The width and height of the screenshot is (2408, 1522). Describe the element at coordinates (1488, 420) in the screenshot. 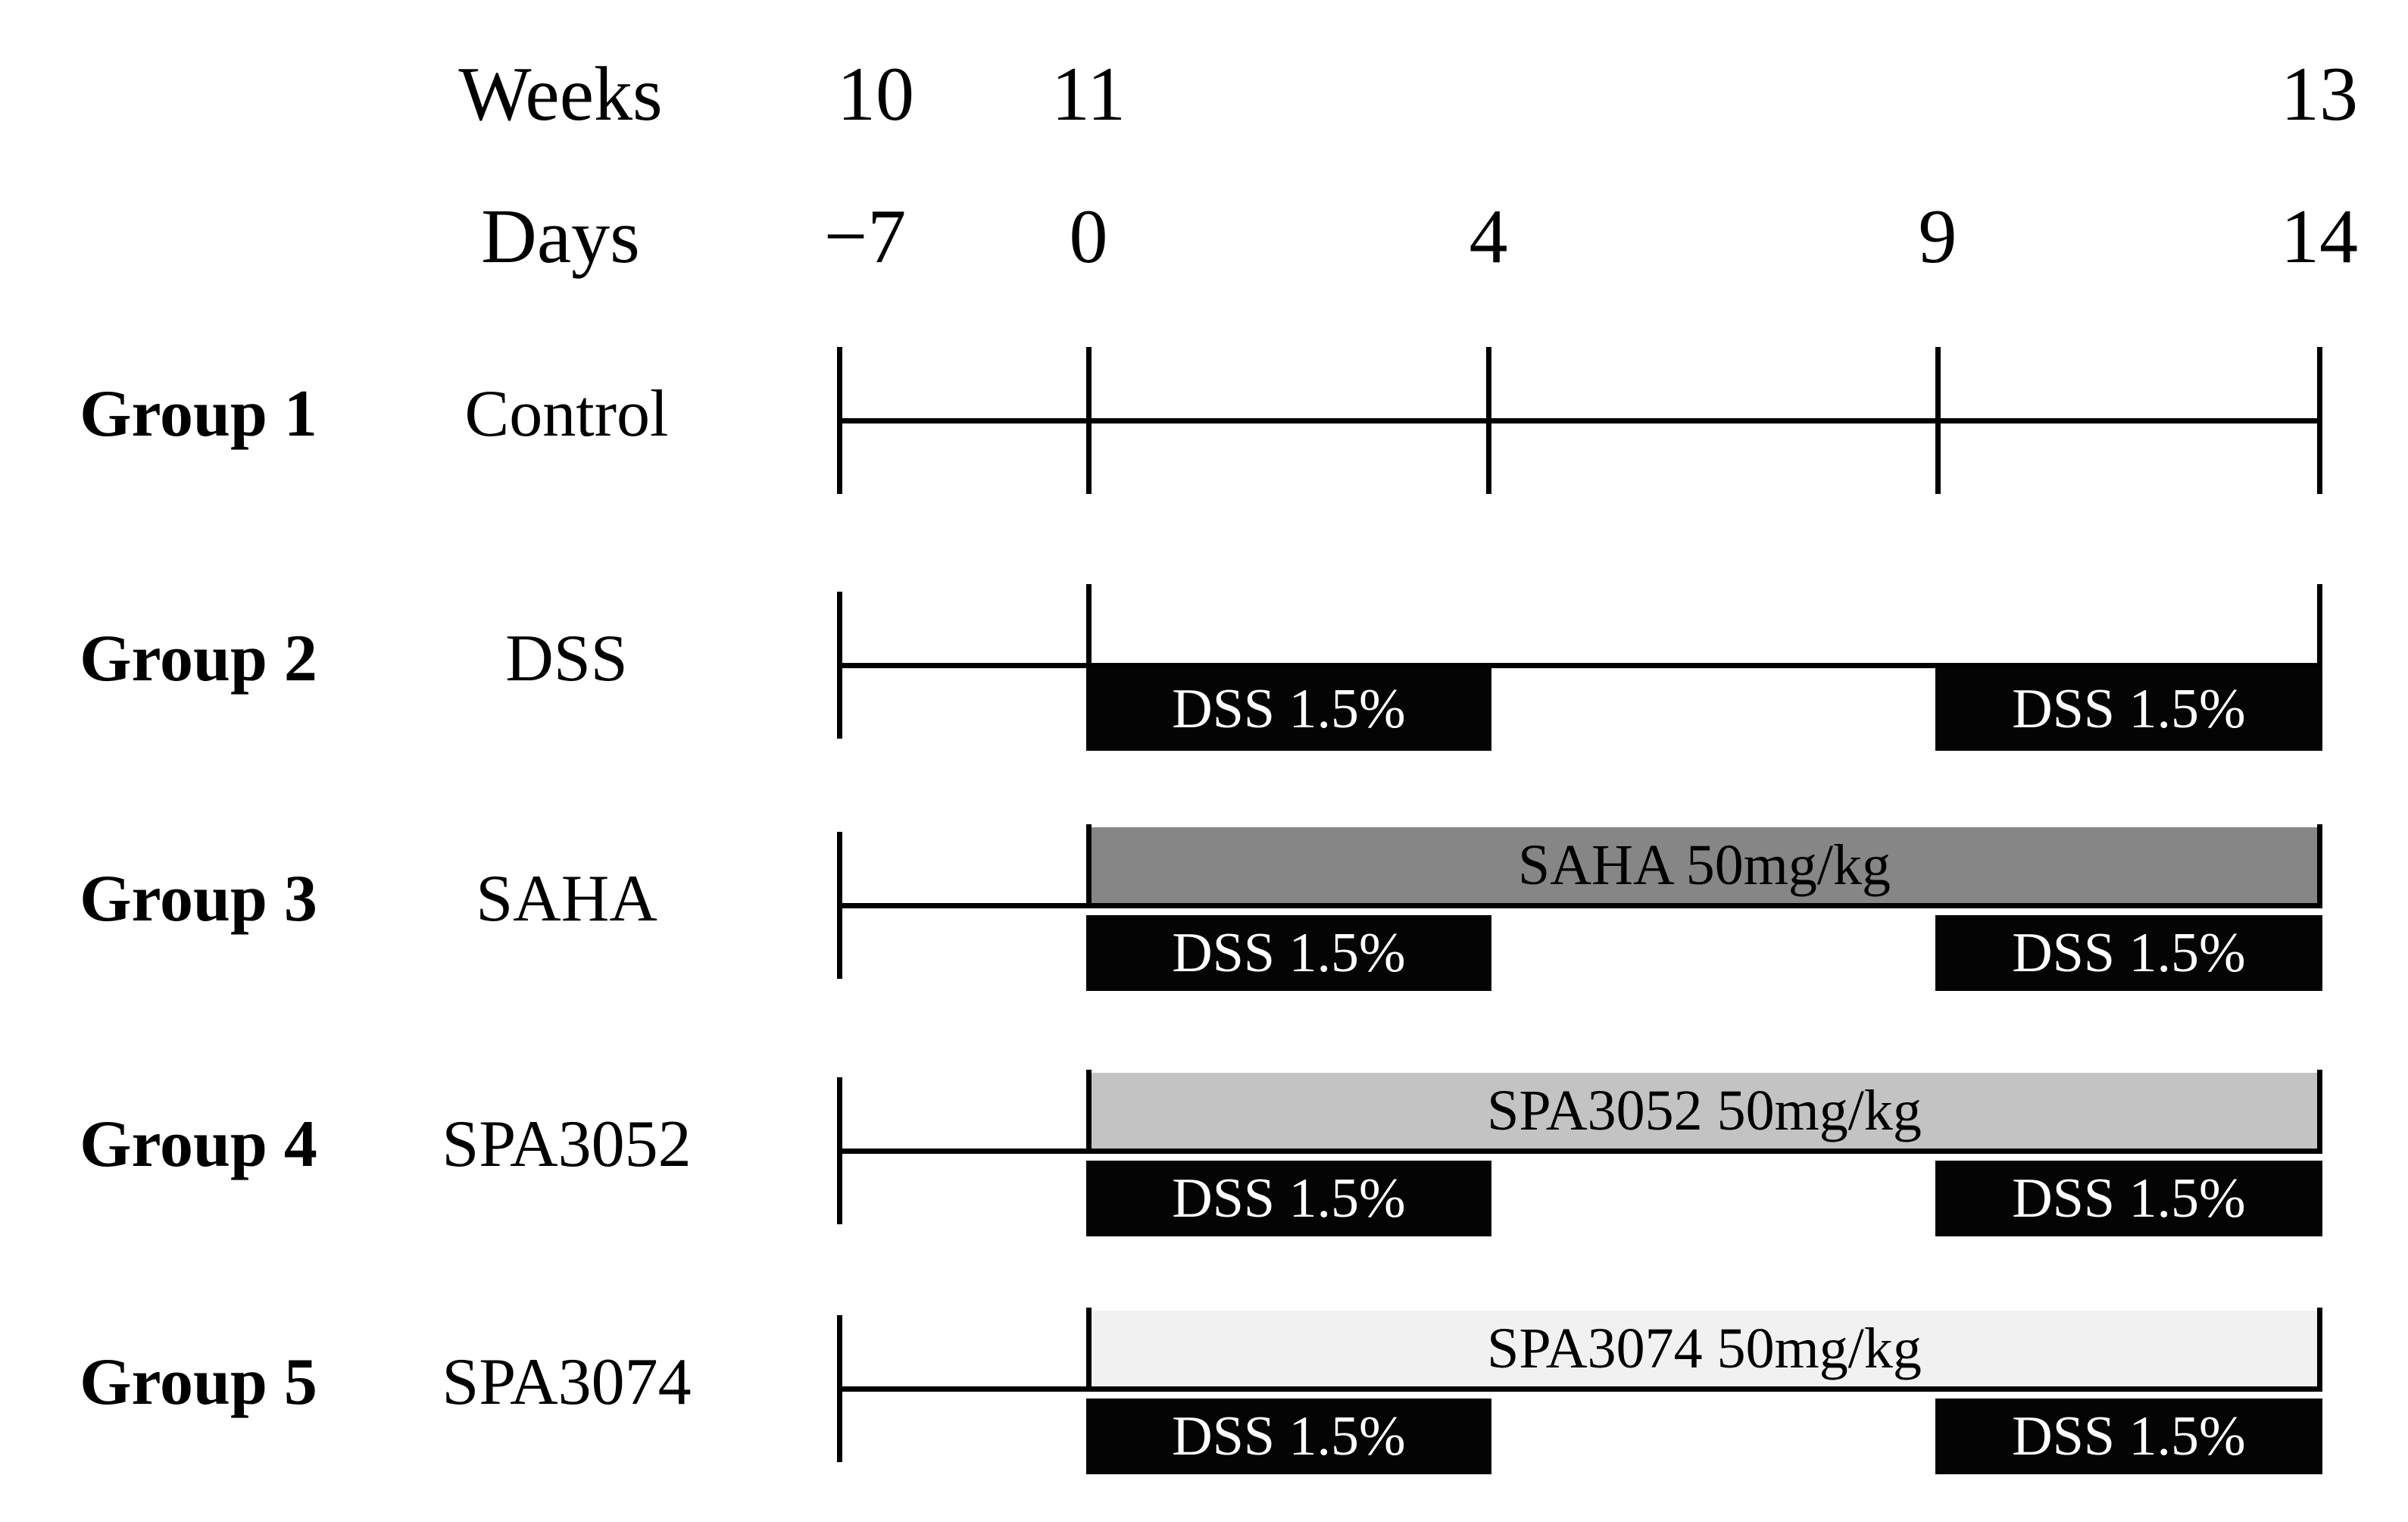

I see `timeline-tick-day4` at that location.